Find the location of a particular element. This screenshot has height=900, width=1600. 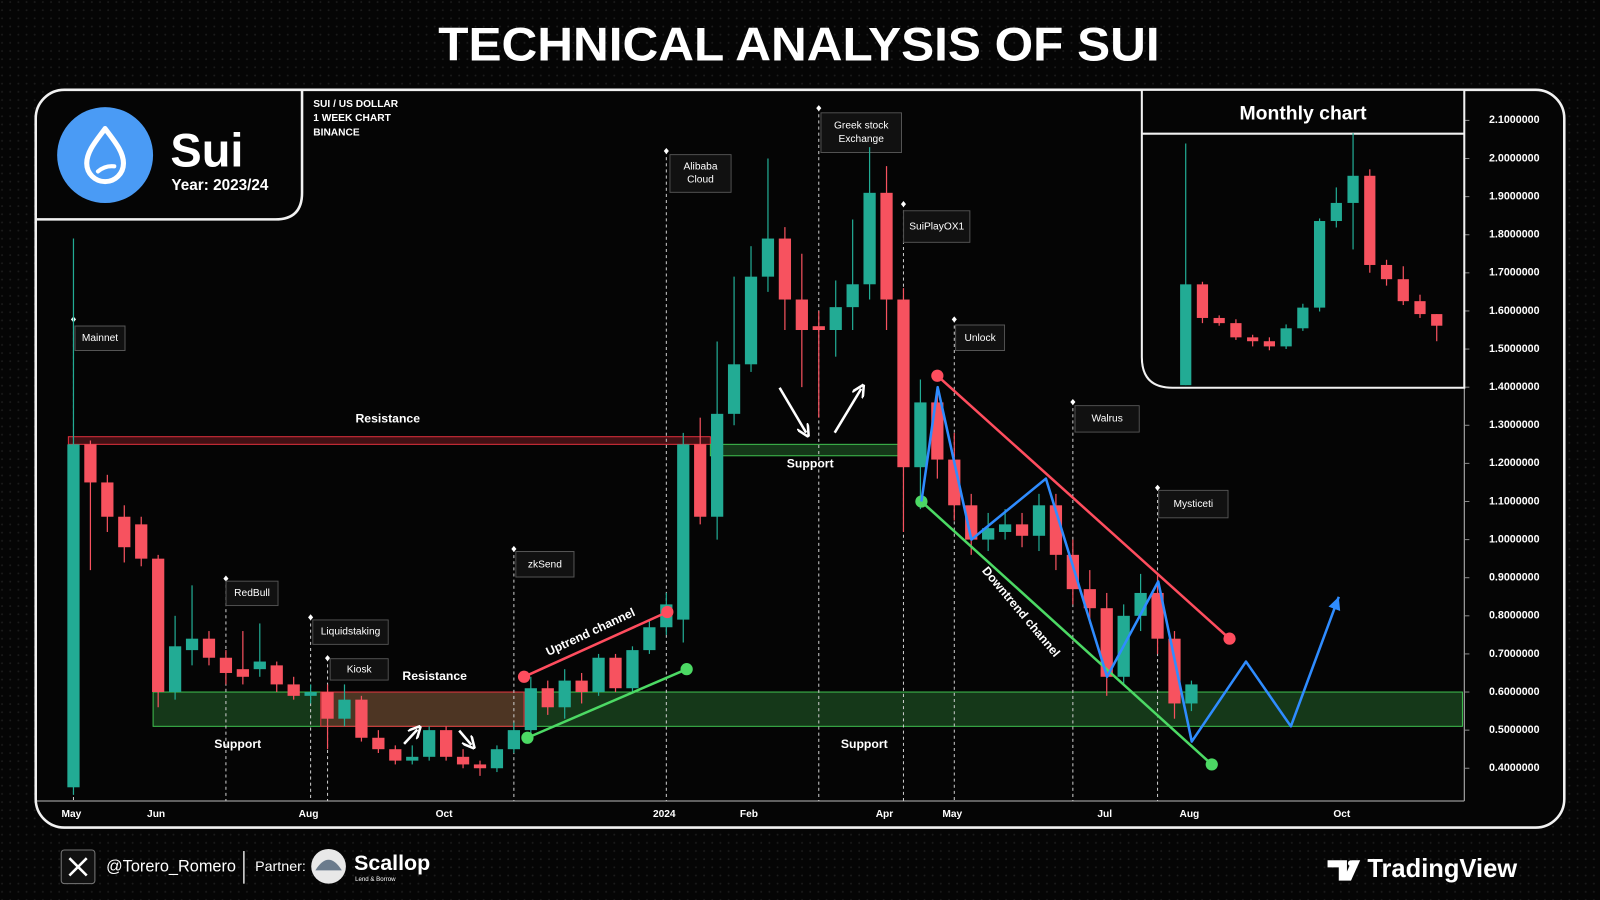

y-tick-label: 1.8000000 is located at coordinates (1514, 235).